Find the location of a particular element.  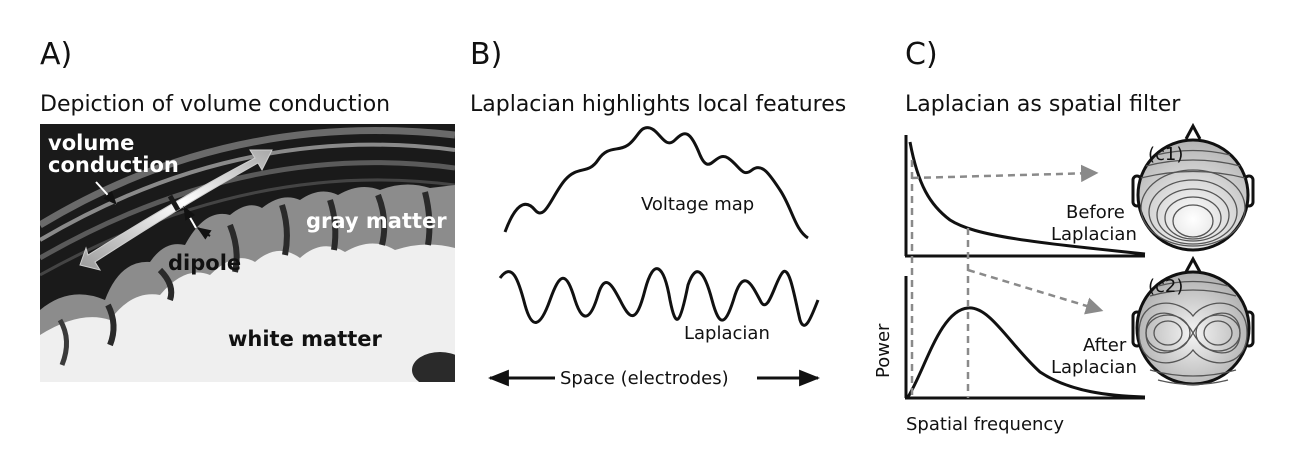

before-power-curve is located at coordinates (1027, 198).